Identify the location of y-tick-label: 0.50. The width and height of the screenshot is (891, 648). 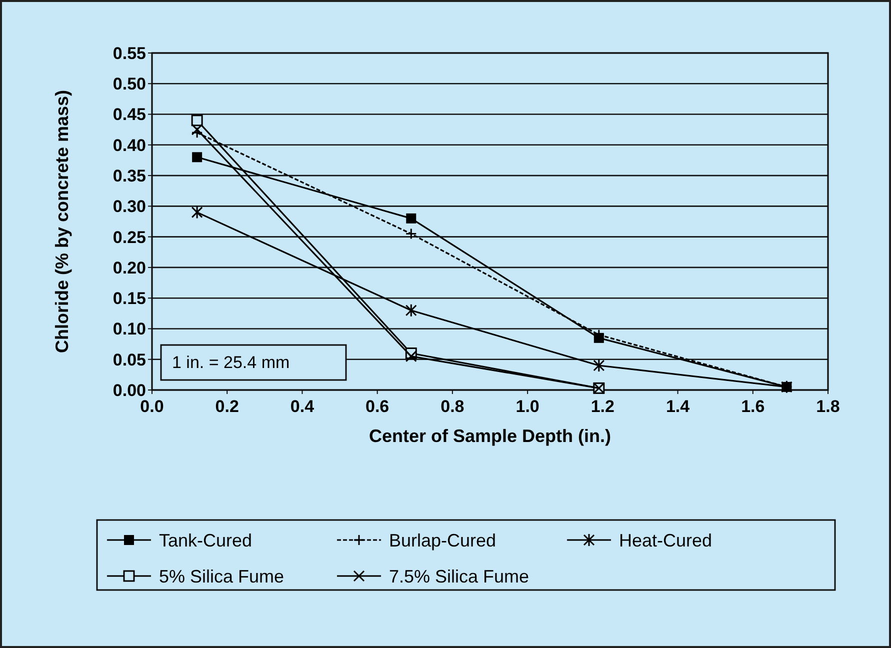
(129, 84).